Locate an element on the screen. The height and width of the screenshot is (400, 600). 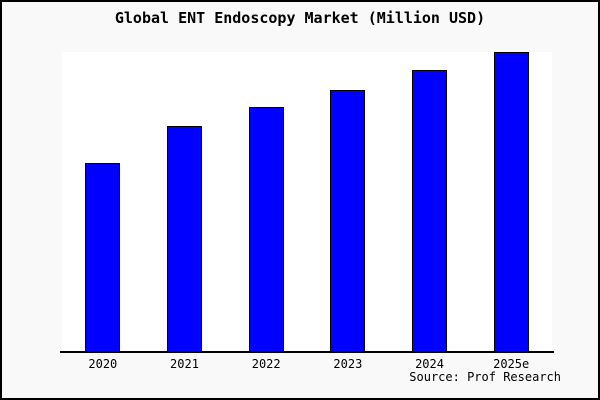
bar-2022 is located at coordinates (266, 229).